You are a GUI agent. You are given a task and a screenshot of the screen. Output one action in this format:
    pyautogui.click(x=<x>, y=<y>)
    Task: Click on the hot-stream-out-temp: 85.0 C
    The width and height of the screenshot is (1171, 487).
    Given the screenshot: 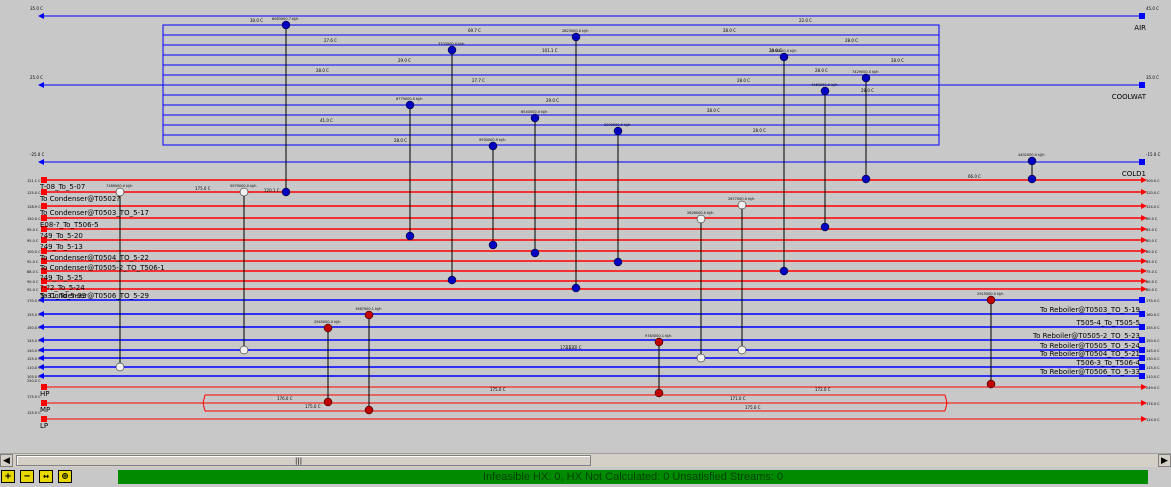 What is the action you would take?
    pyautogui.click(x=1152, y=262)
    